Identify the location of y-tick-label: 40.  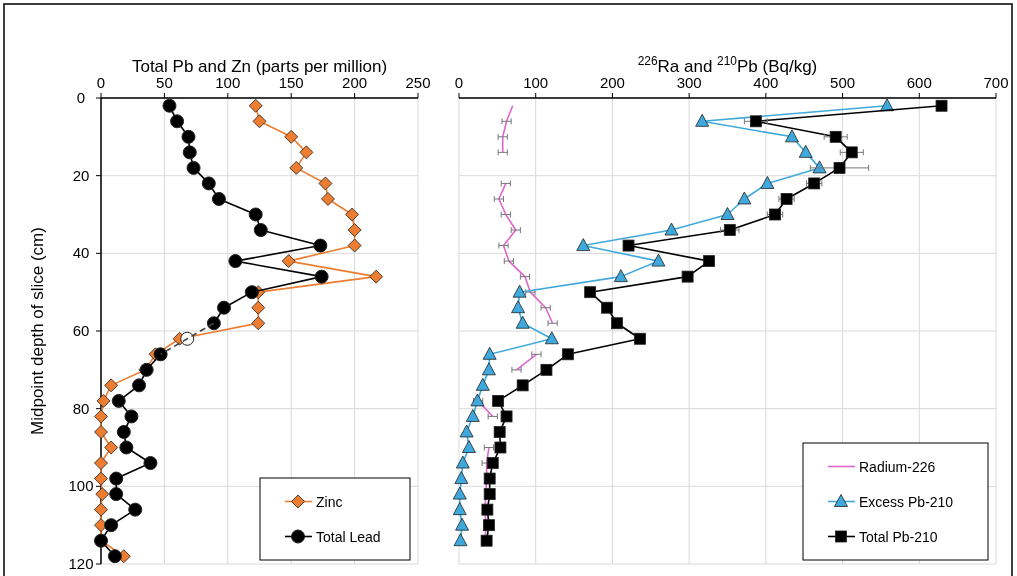
(81, 253).